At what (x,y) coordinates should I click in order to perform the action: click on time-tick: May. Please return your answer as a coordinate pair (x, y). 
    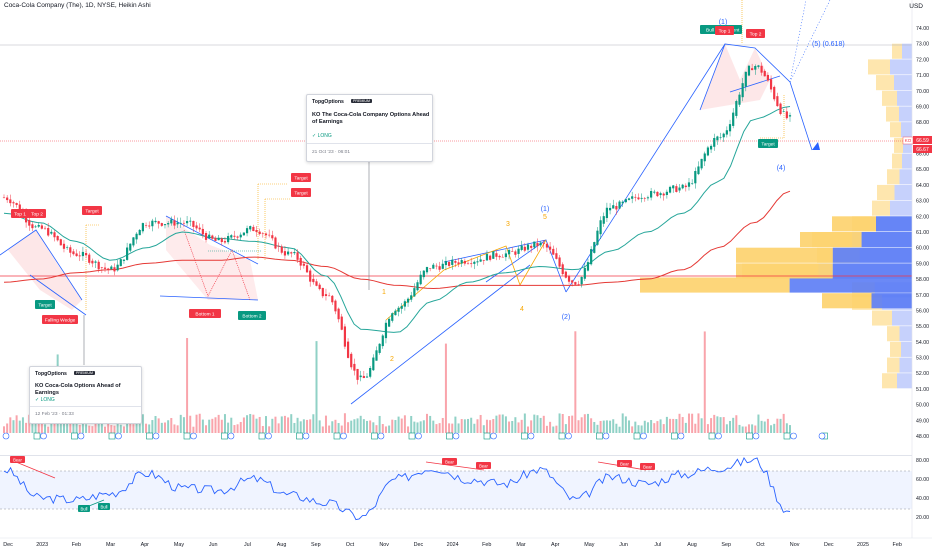
    Looking at the image, I should click on (589, 545).